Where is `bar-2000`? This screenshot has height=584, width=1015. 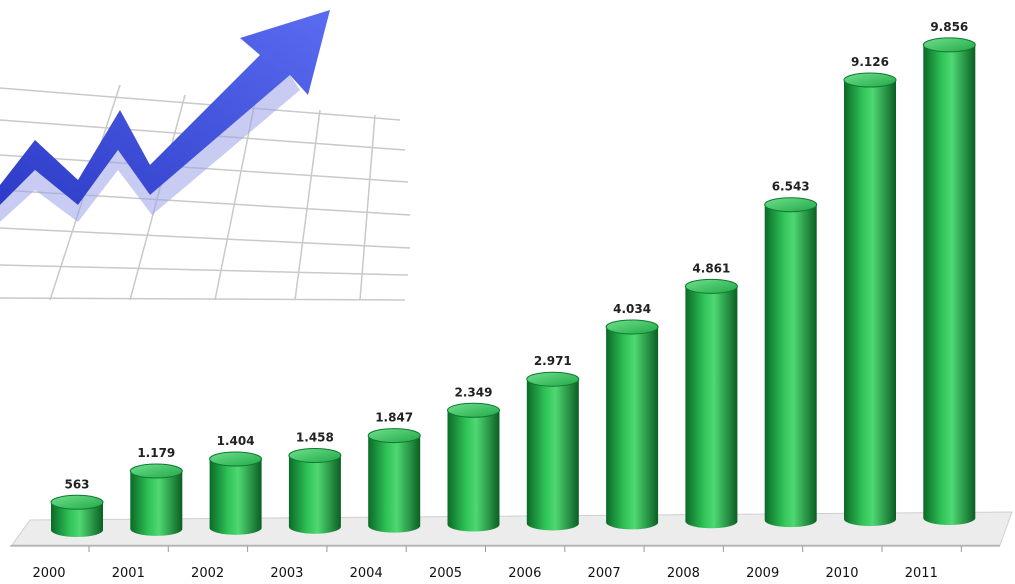 bar-2000 is located at coordinates (77, 515).